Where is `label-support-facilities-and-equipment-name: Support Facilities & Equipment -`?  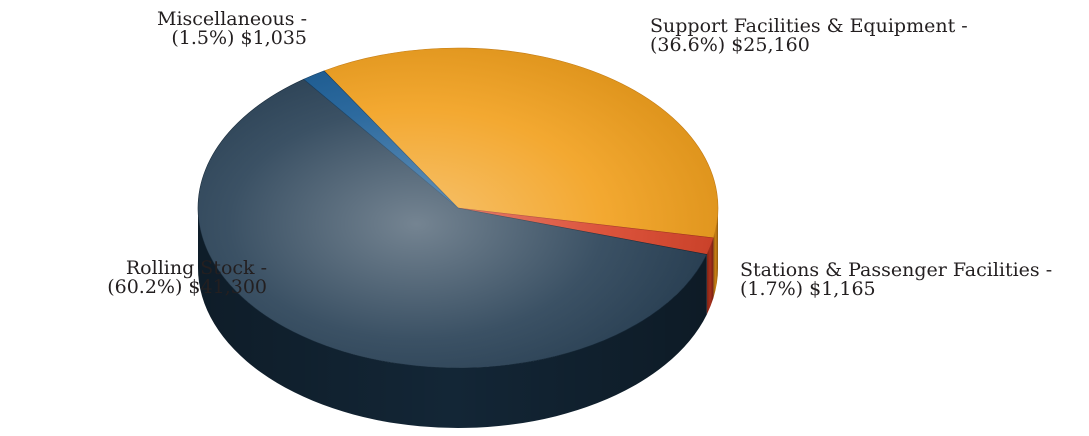
label-support-facilities-and-equipment-name: Support Facilities & Equipment - is located at coordinates (809, 26).